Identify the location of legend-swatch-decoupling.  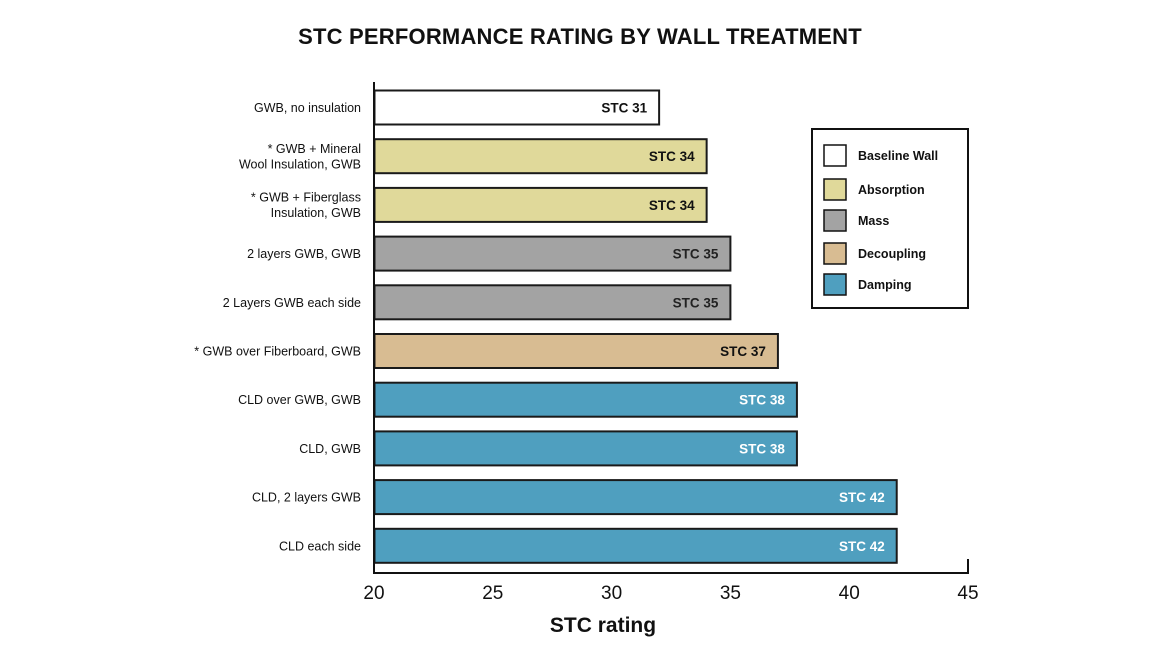
(835, 253).